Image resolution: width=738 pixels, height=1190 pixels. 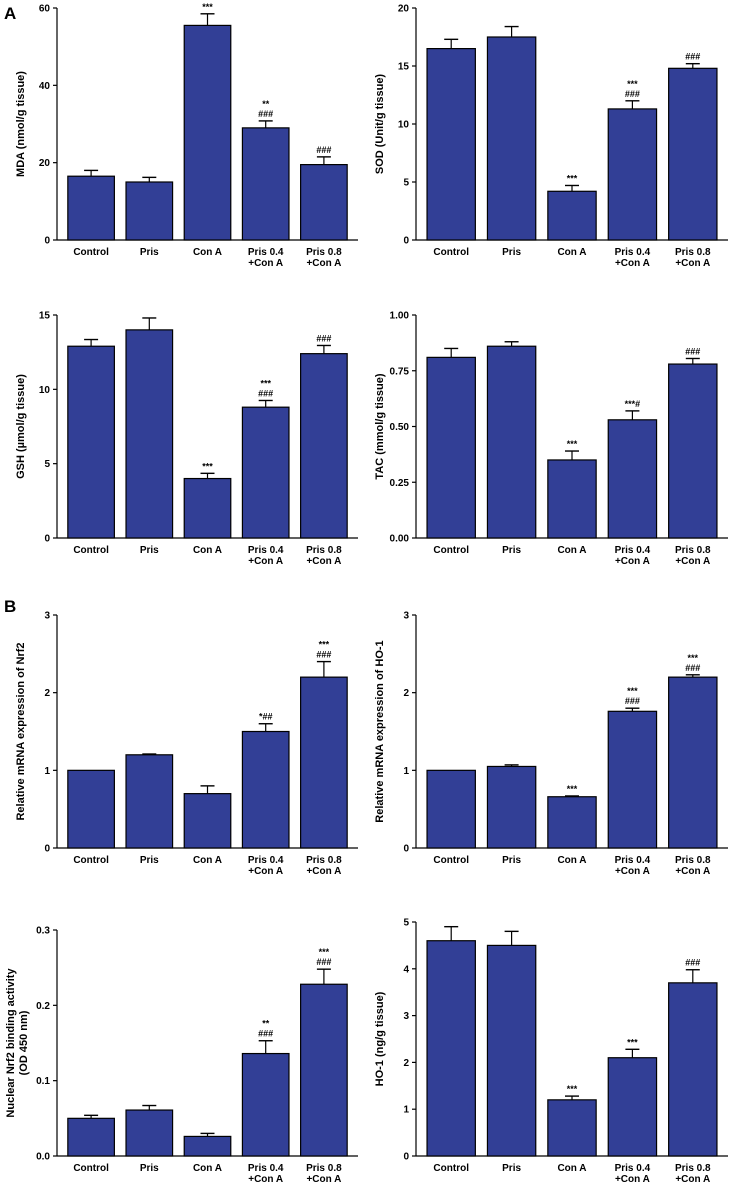 I want to click on chart-7-ytick-label: 0.0, so click(x=43, y=1157).